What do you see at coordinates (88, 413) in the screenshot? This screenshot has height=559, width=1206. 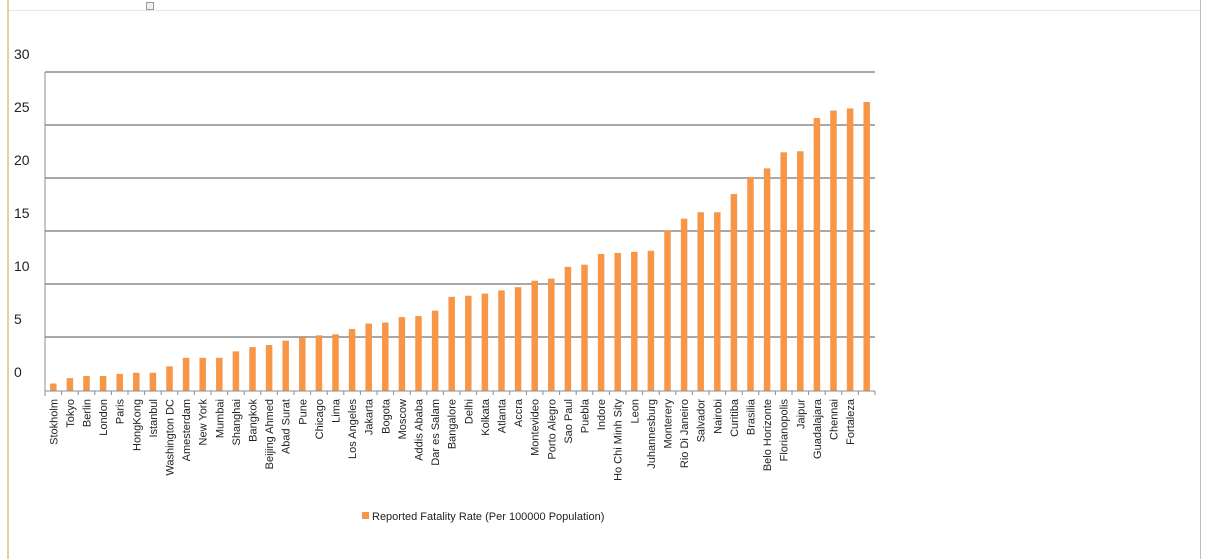 I see `x-tick-label: Berlin` at bounding box center [88, 413].